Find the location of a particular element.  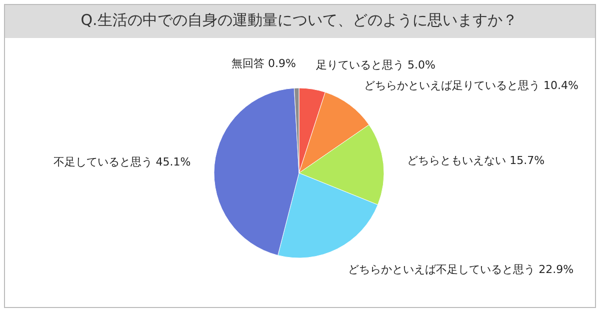

slice-label: どちらかといえば足りていると思う 10.4% is located at coordinates (471, 85).